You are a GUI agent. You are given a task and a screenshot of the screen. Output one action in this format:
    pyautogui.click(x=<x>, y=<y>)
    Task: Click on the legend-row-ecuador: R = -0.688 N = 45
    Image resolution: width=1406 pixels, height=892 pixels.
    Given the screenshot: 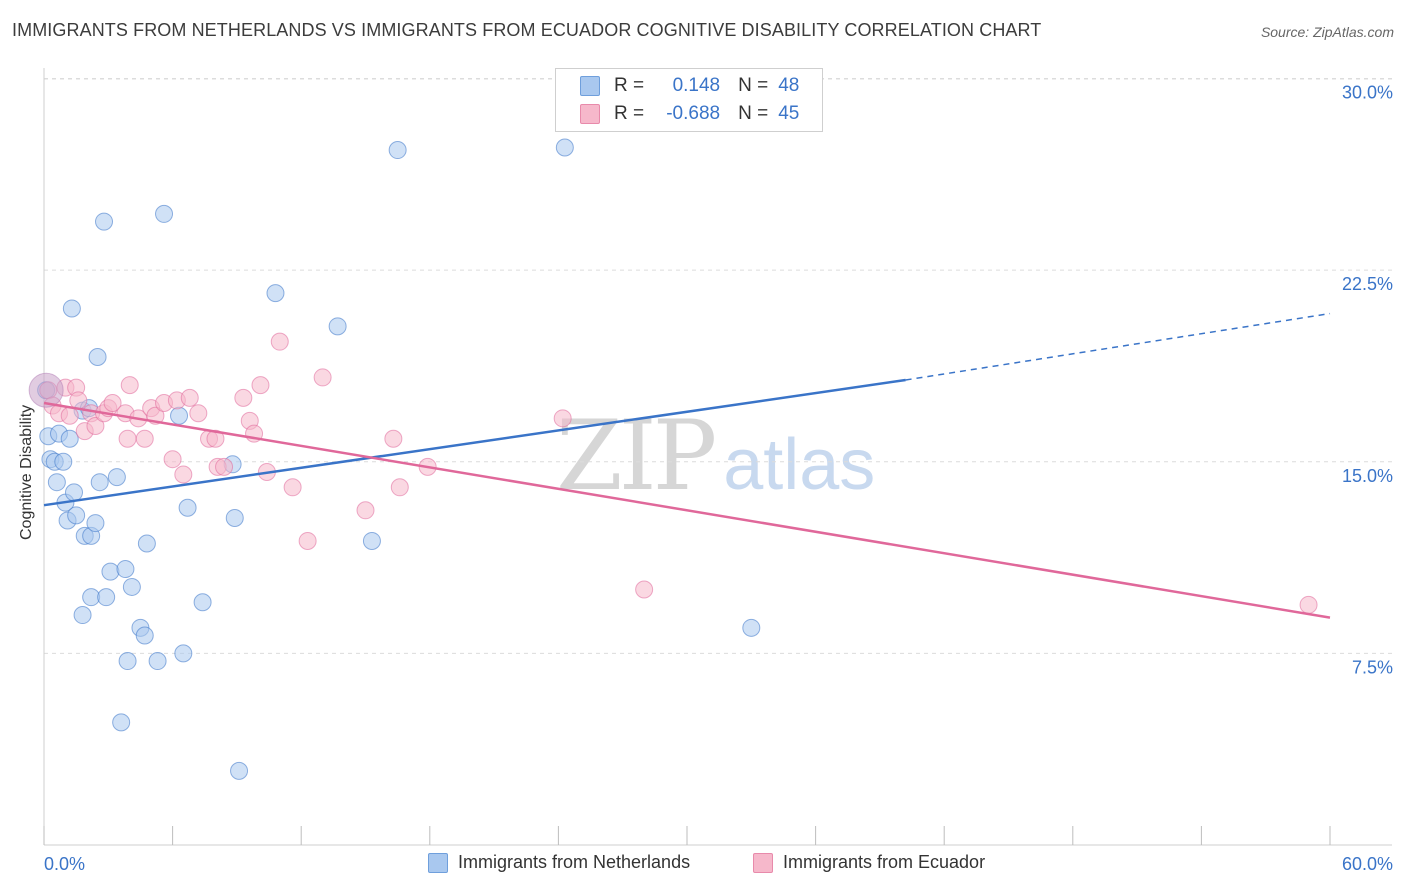 What is the action you would take?
    pyautogui.click(x=689, y=114)
    